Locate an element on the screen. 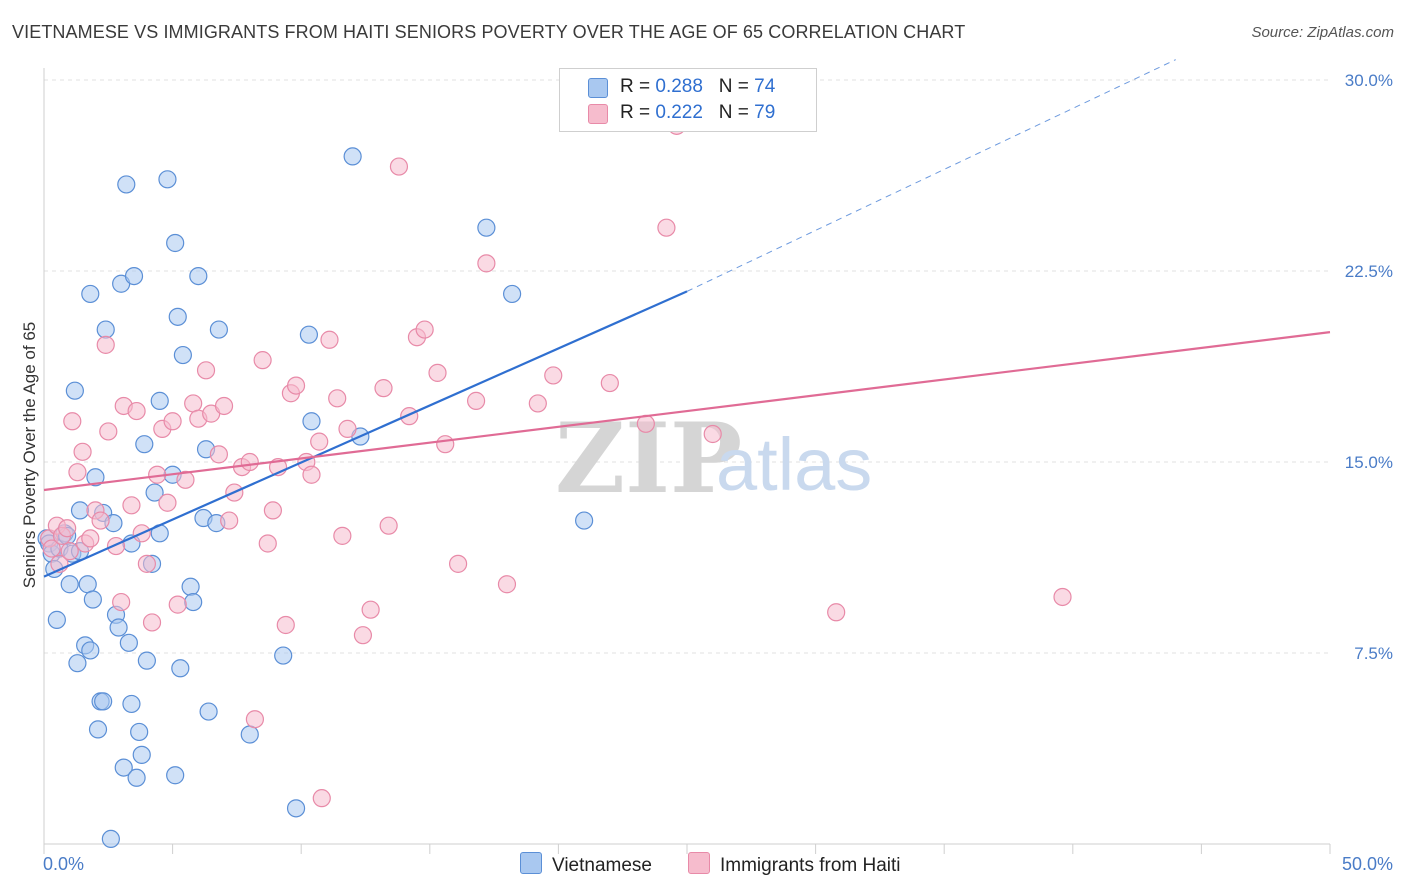  legend-r-value: 0.288 is located at coordinates (679, 86).